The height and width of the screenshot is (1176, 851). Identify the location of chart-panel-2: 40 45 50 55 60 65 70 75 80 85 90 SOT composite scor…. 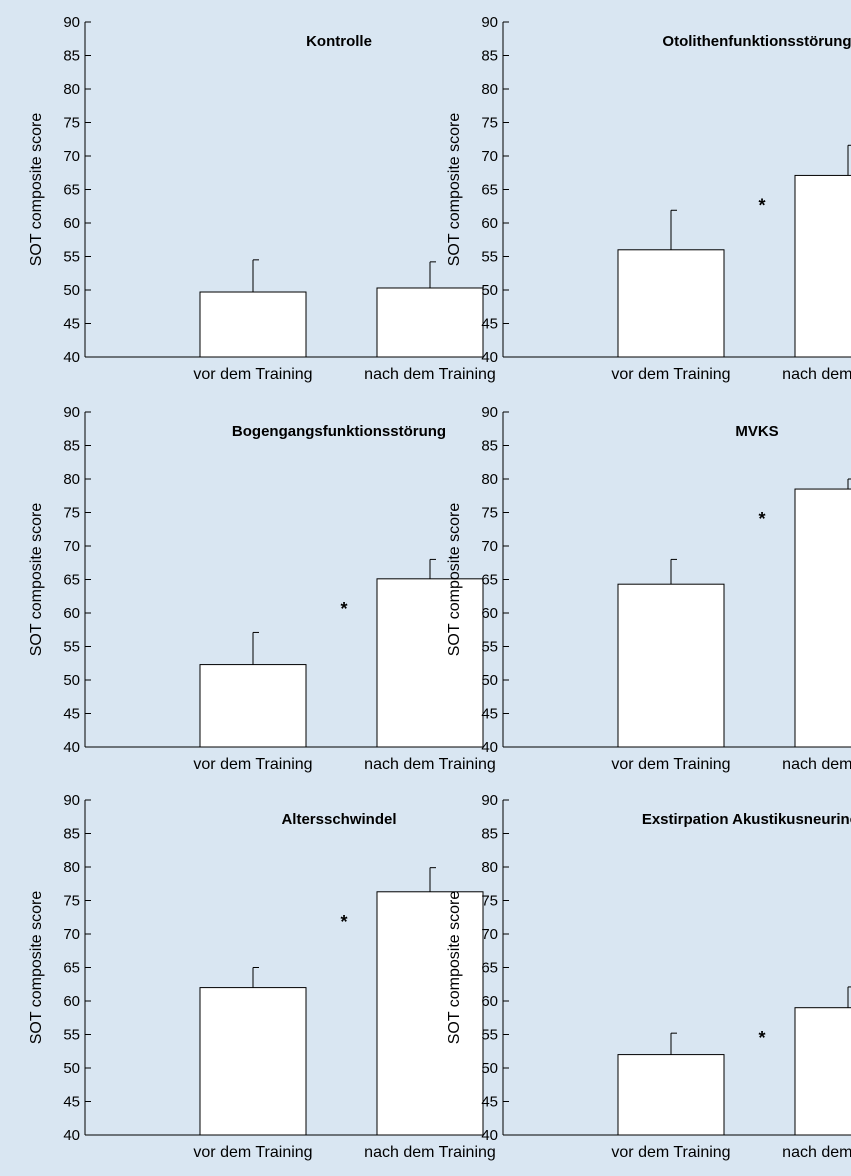
(648, 198).